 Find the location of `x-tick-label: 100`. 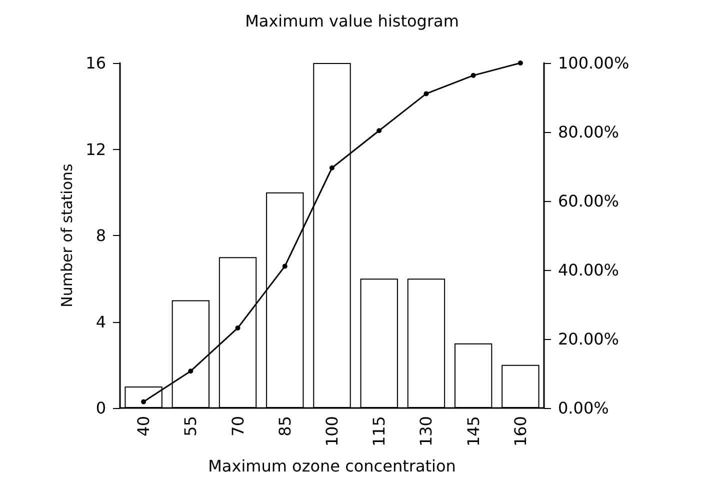

x-tick-label: 100 is located at coordinates (332, 431).